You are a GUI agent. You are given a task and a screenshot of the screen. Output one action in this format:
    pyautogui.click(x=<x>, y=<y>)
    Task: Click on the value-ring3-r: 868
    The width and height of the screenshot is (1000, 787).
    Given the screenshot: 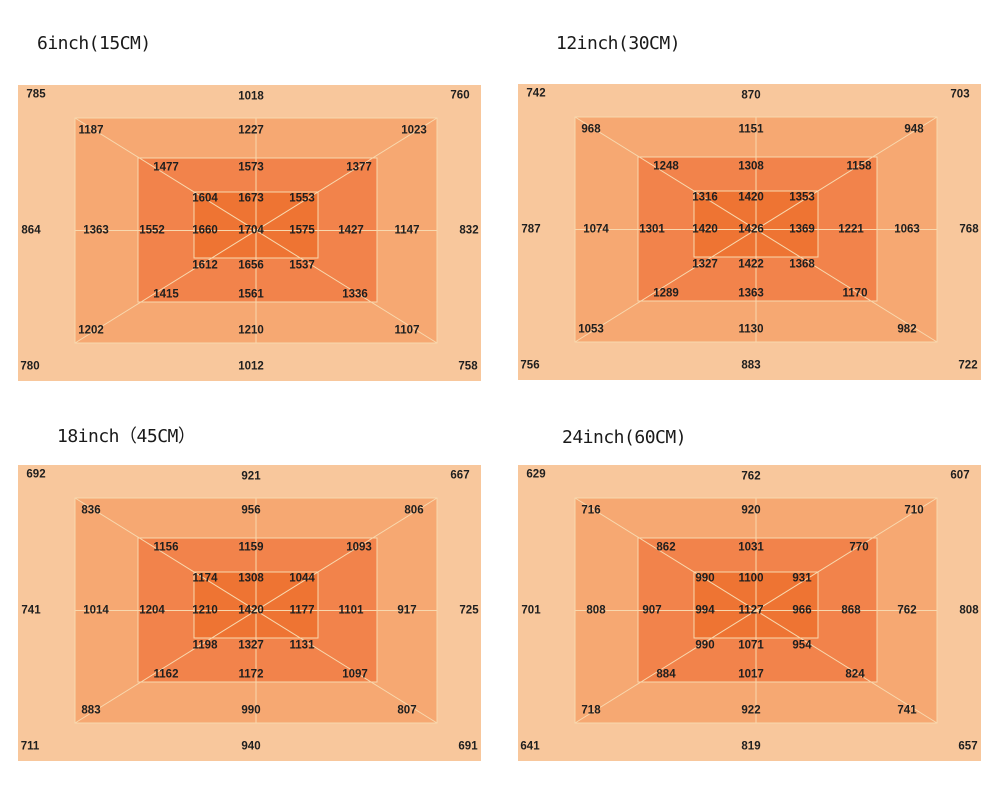 What is the action you would take?
    pyautogui.click(x=851, y=610)
    